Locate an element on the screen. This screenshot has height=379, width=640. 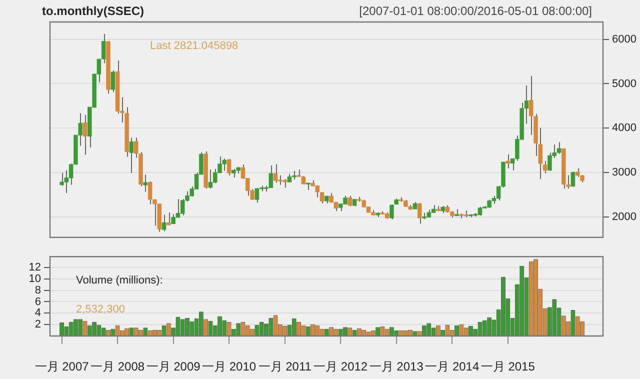
y-tick-label: 6 is located at coordinates (37, 302).